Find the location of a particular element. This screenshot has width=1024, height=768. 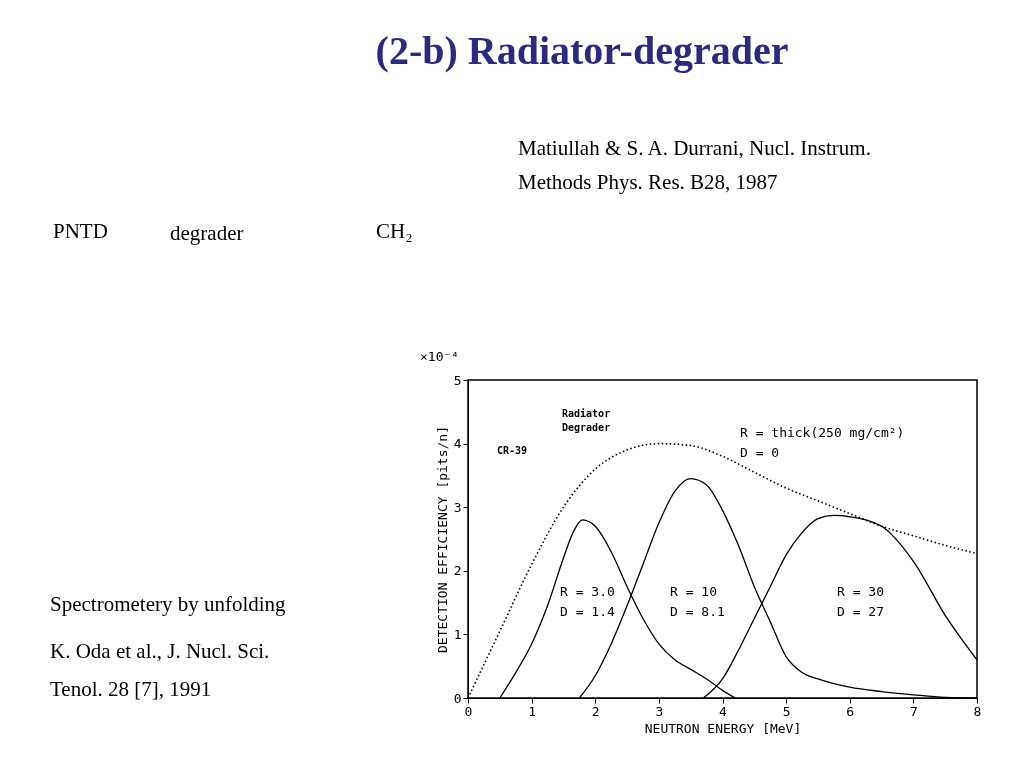

x-tick-label: 7 is located at coordinates (913, 711).